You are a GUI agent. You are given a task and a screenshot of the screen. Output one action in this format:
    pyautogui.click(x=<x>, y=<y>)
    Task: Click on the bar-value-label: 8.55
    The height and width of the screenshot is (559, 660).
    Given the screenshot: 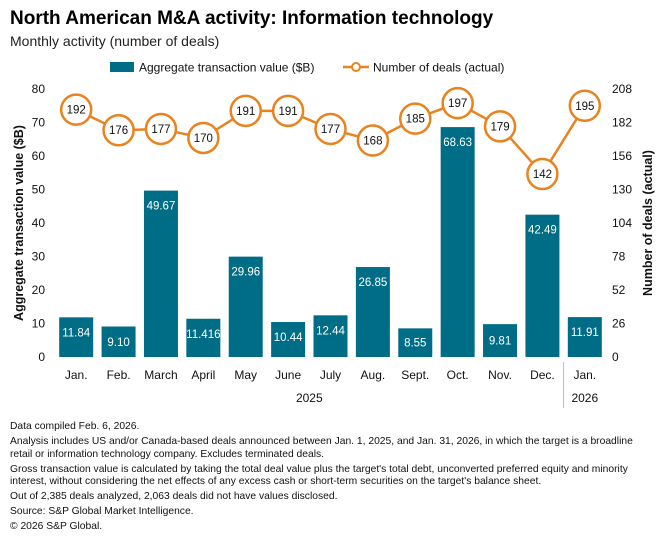 What is the action you would take?
    pyautogui.click(x=415, y=344)
    